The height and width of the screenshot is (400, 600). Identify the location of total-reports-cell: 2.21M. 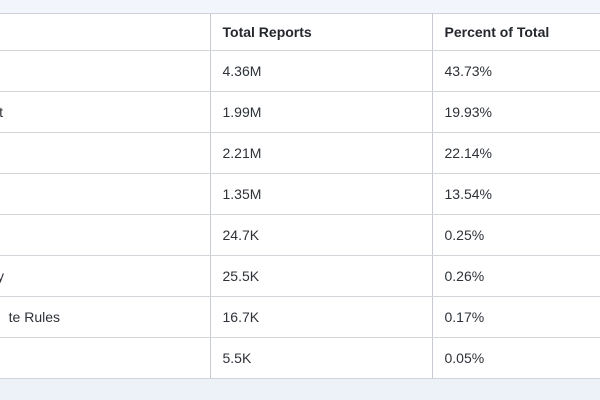
(321, 153).